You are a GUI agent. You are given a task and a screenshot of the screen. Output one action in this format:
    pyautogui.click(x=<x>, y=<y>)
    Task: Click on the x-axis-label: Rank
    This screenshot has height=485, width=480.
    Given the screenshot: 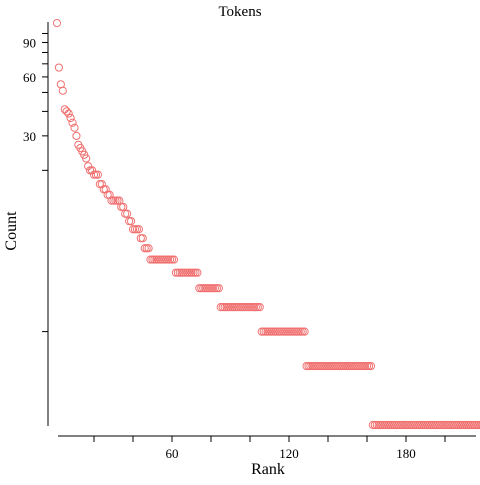 What is the action you would take?
    pyautogui.click(x=268, y=469)
    